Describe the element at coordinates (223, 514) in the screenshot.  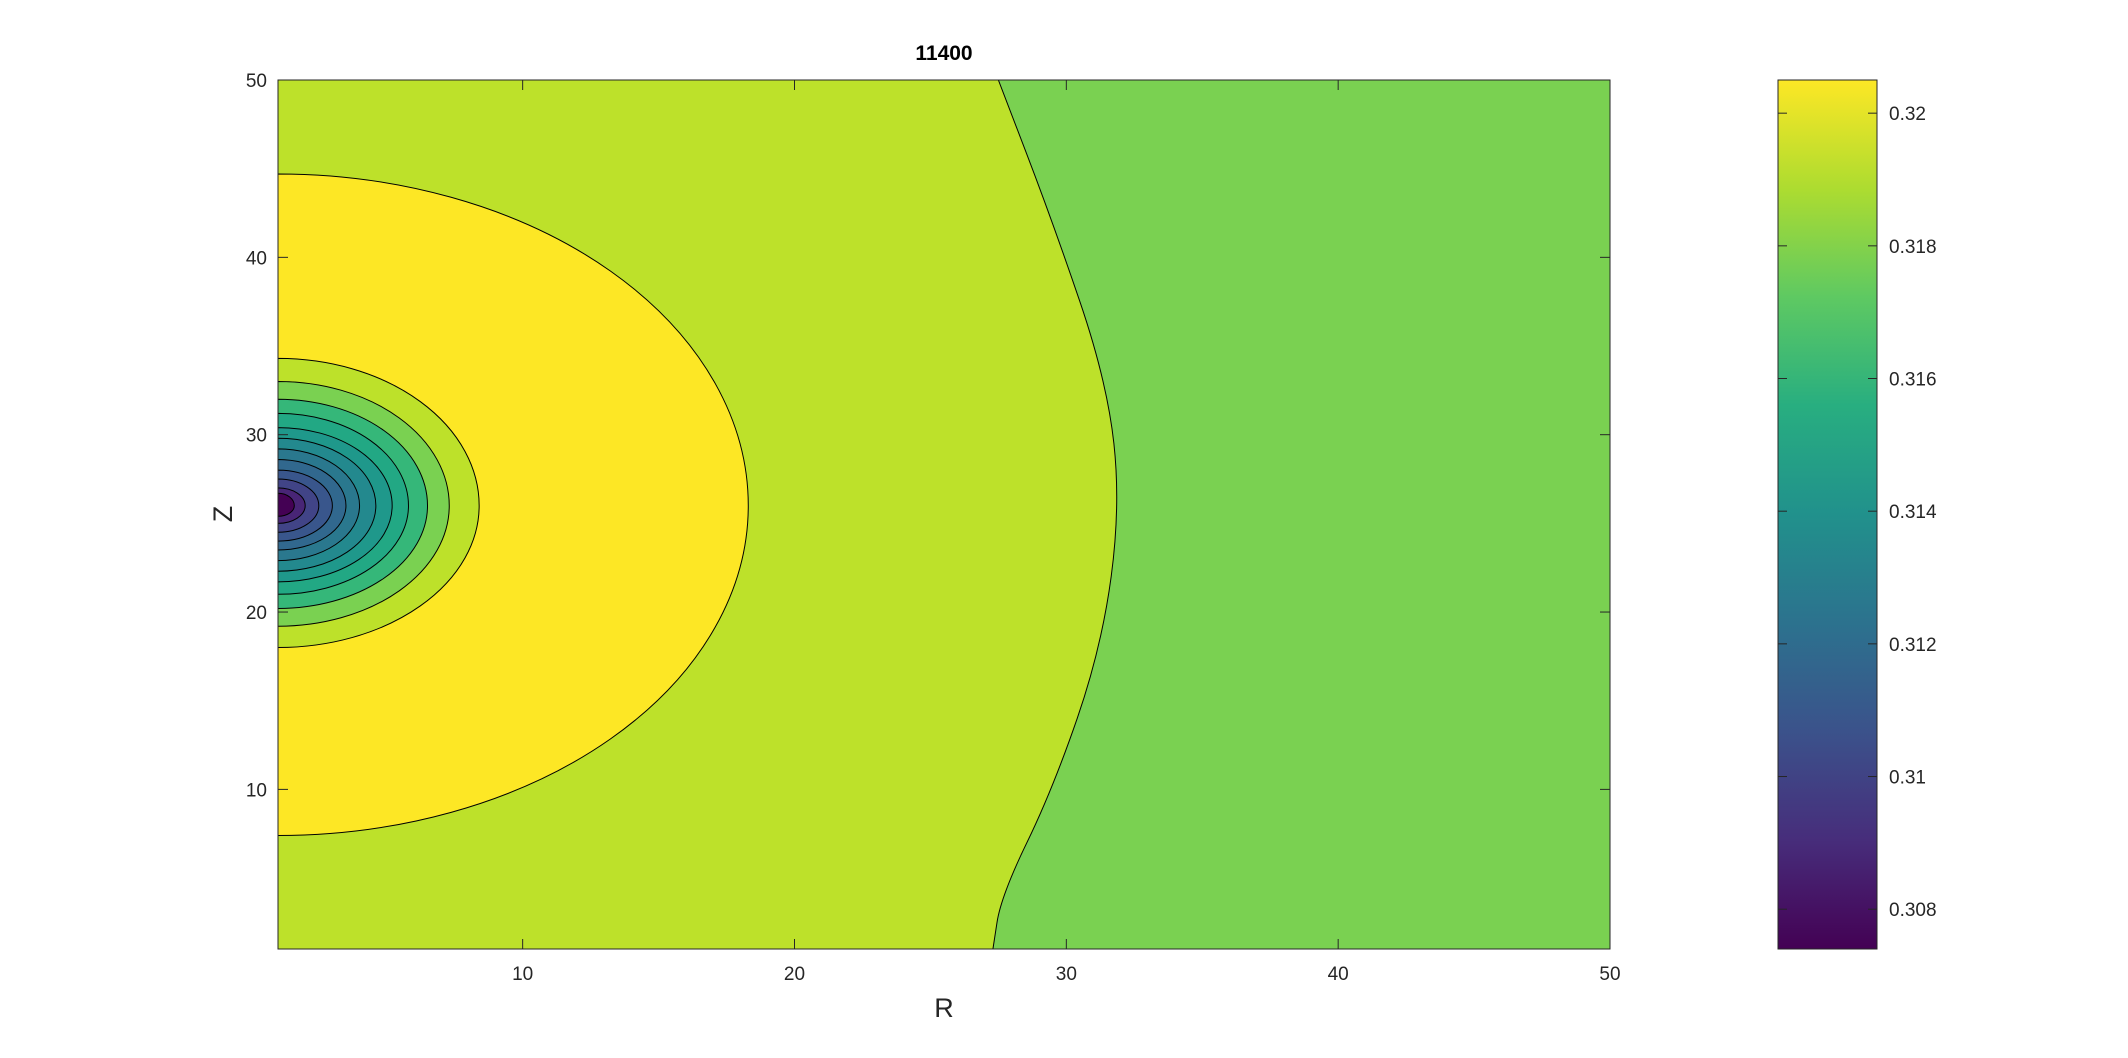
I see `y-axis-label: Z` at that location.